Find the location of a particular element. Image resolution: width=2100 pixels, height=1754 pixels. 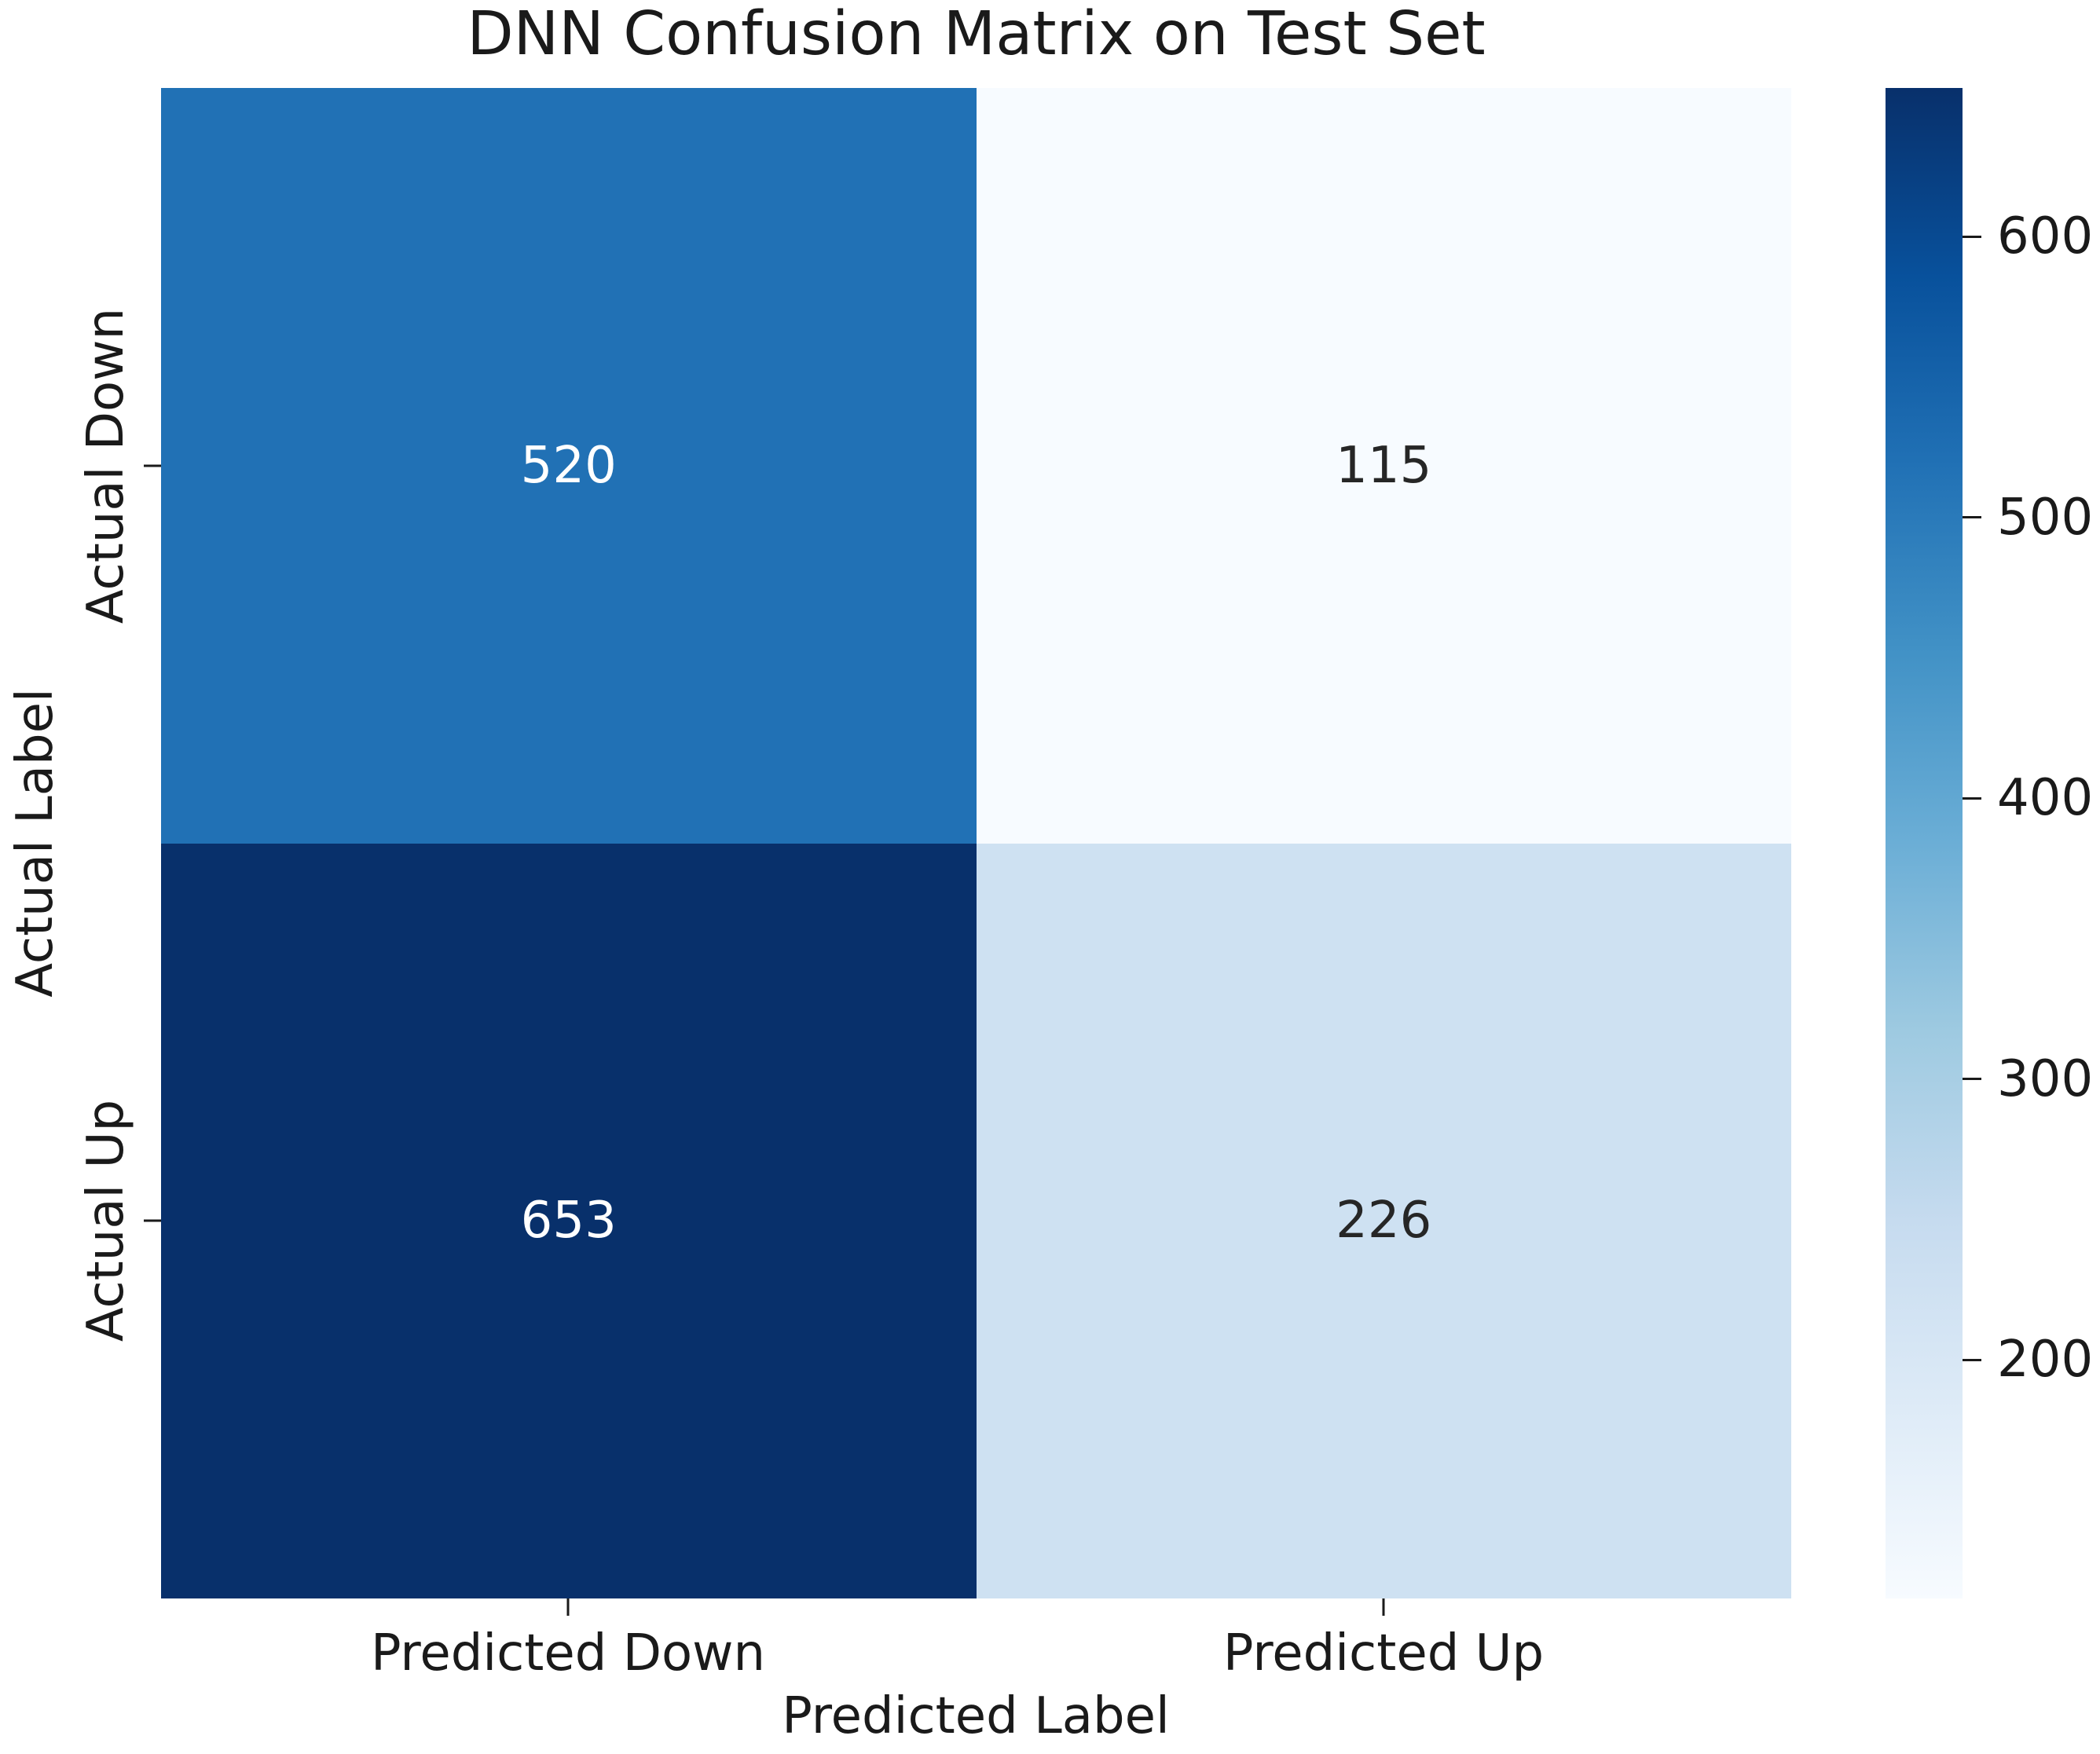

cell-value: 226 is located at coordinates (1384, 1221).